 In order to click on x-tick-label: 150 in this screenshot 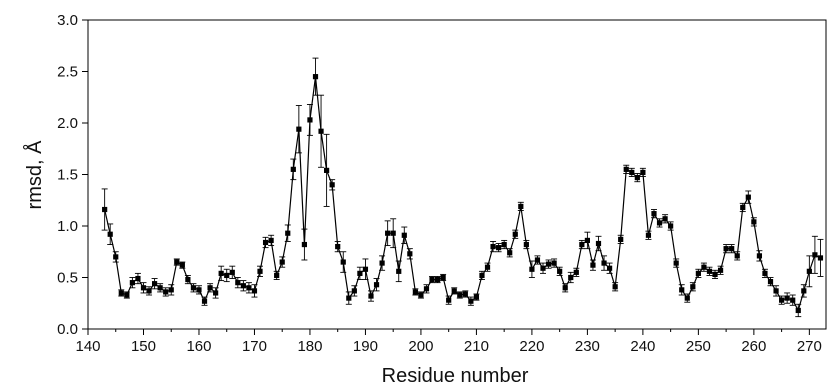, I will do `click(143, 346)`.